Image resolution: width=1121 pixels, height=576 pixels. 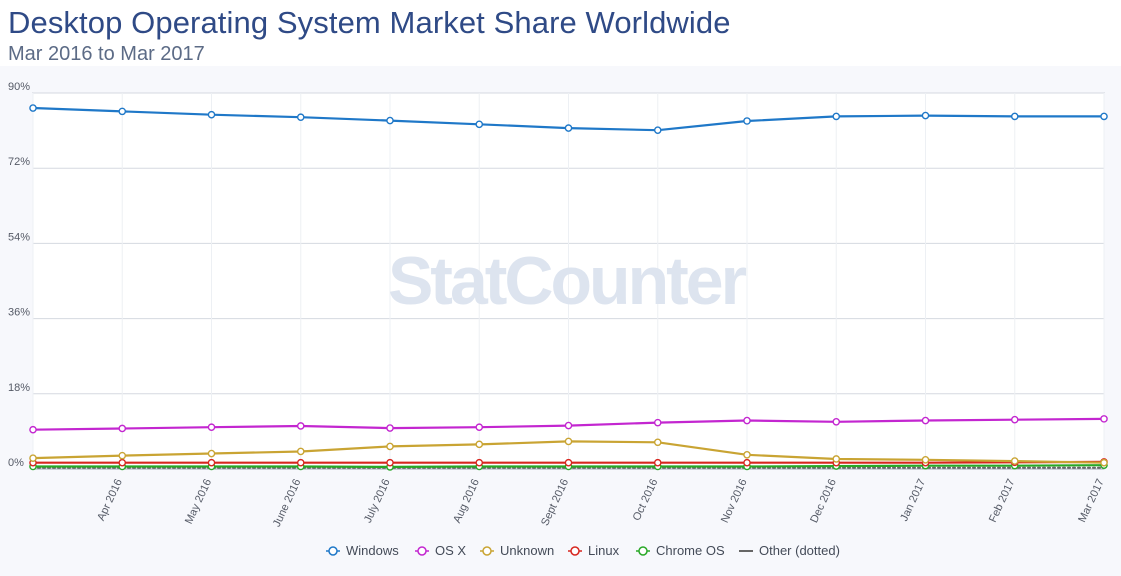 What do you see at coordinates (690, 550) in the screenshot?
I see `legend-label-chrome-os: Chrome OS` at bounding box center [690, 550].